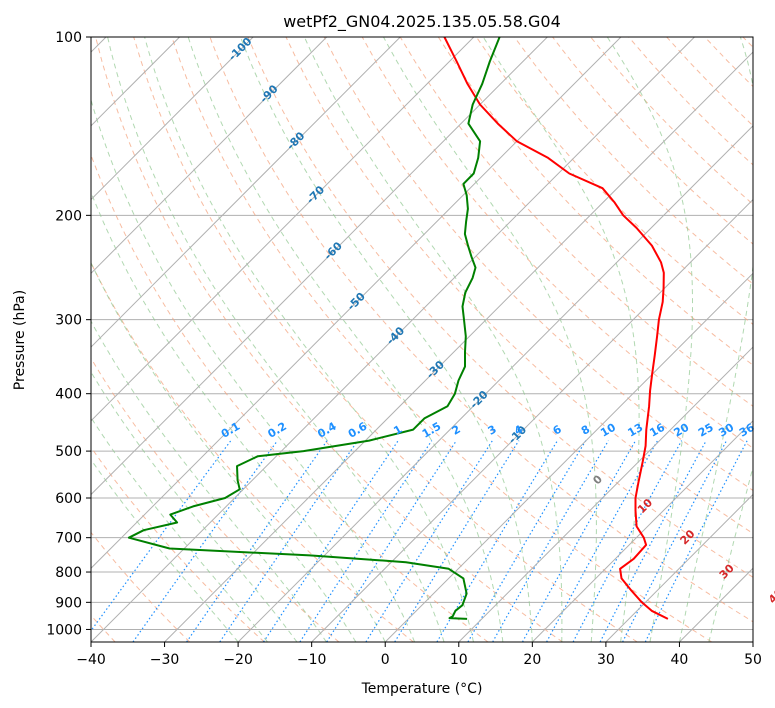  Describe the element at coordinates (422, 22) in the screenshot. I see `chart-title: wetPf2_GN04.2025.135.05.58.G04` at that location.